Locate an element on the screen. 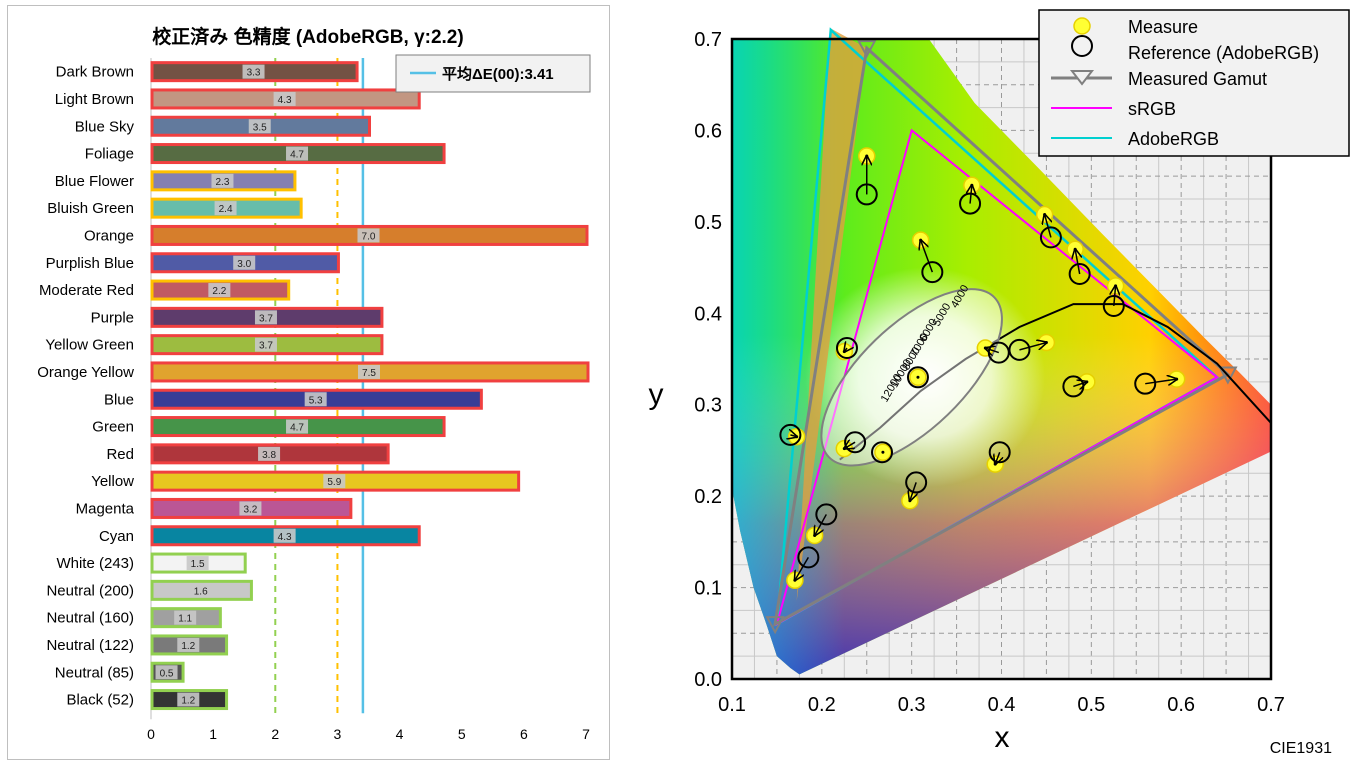 The image size is (1360, 770). bar-category-label: Yellow Green is located at coordinates (89, 345).